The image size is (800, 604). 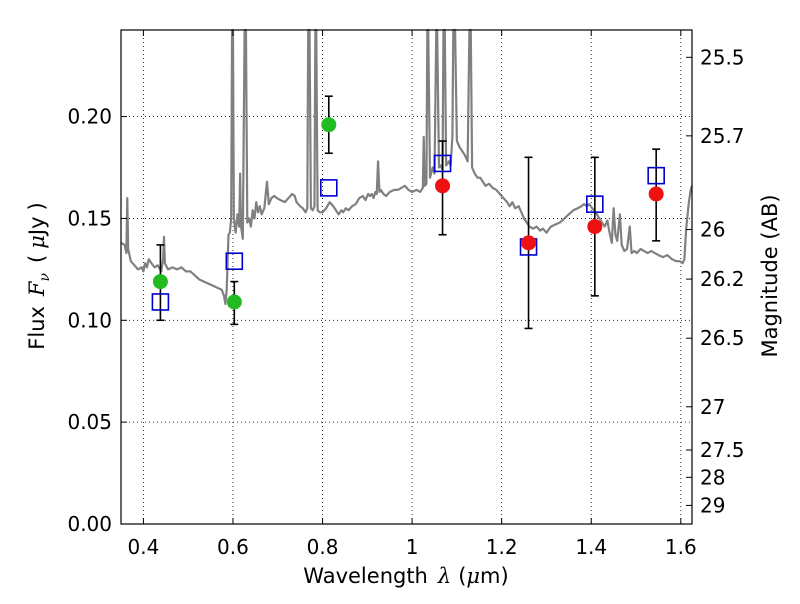 I want to click on y-tick-label: 0.20, so click(x=89, y=117).